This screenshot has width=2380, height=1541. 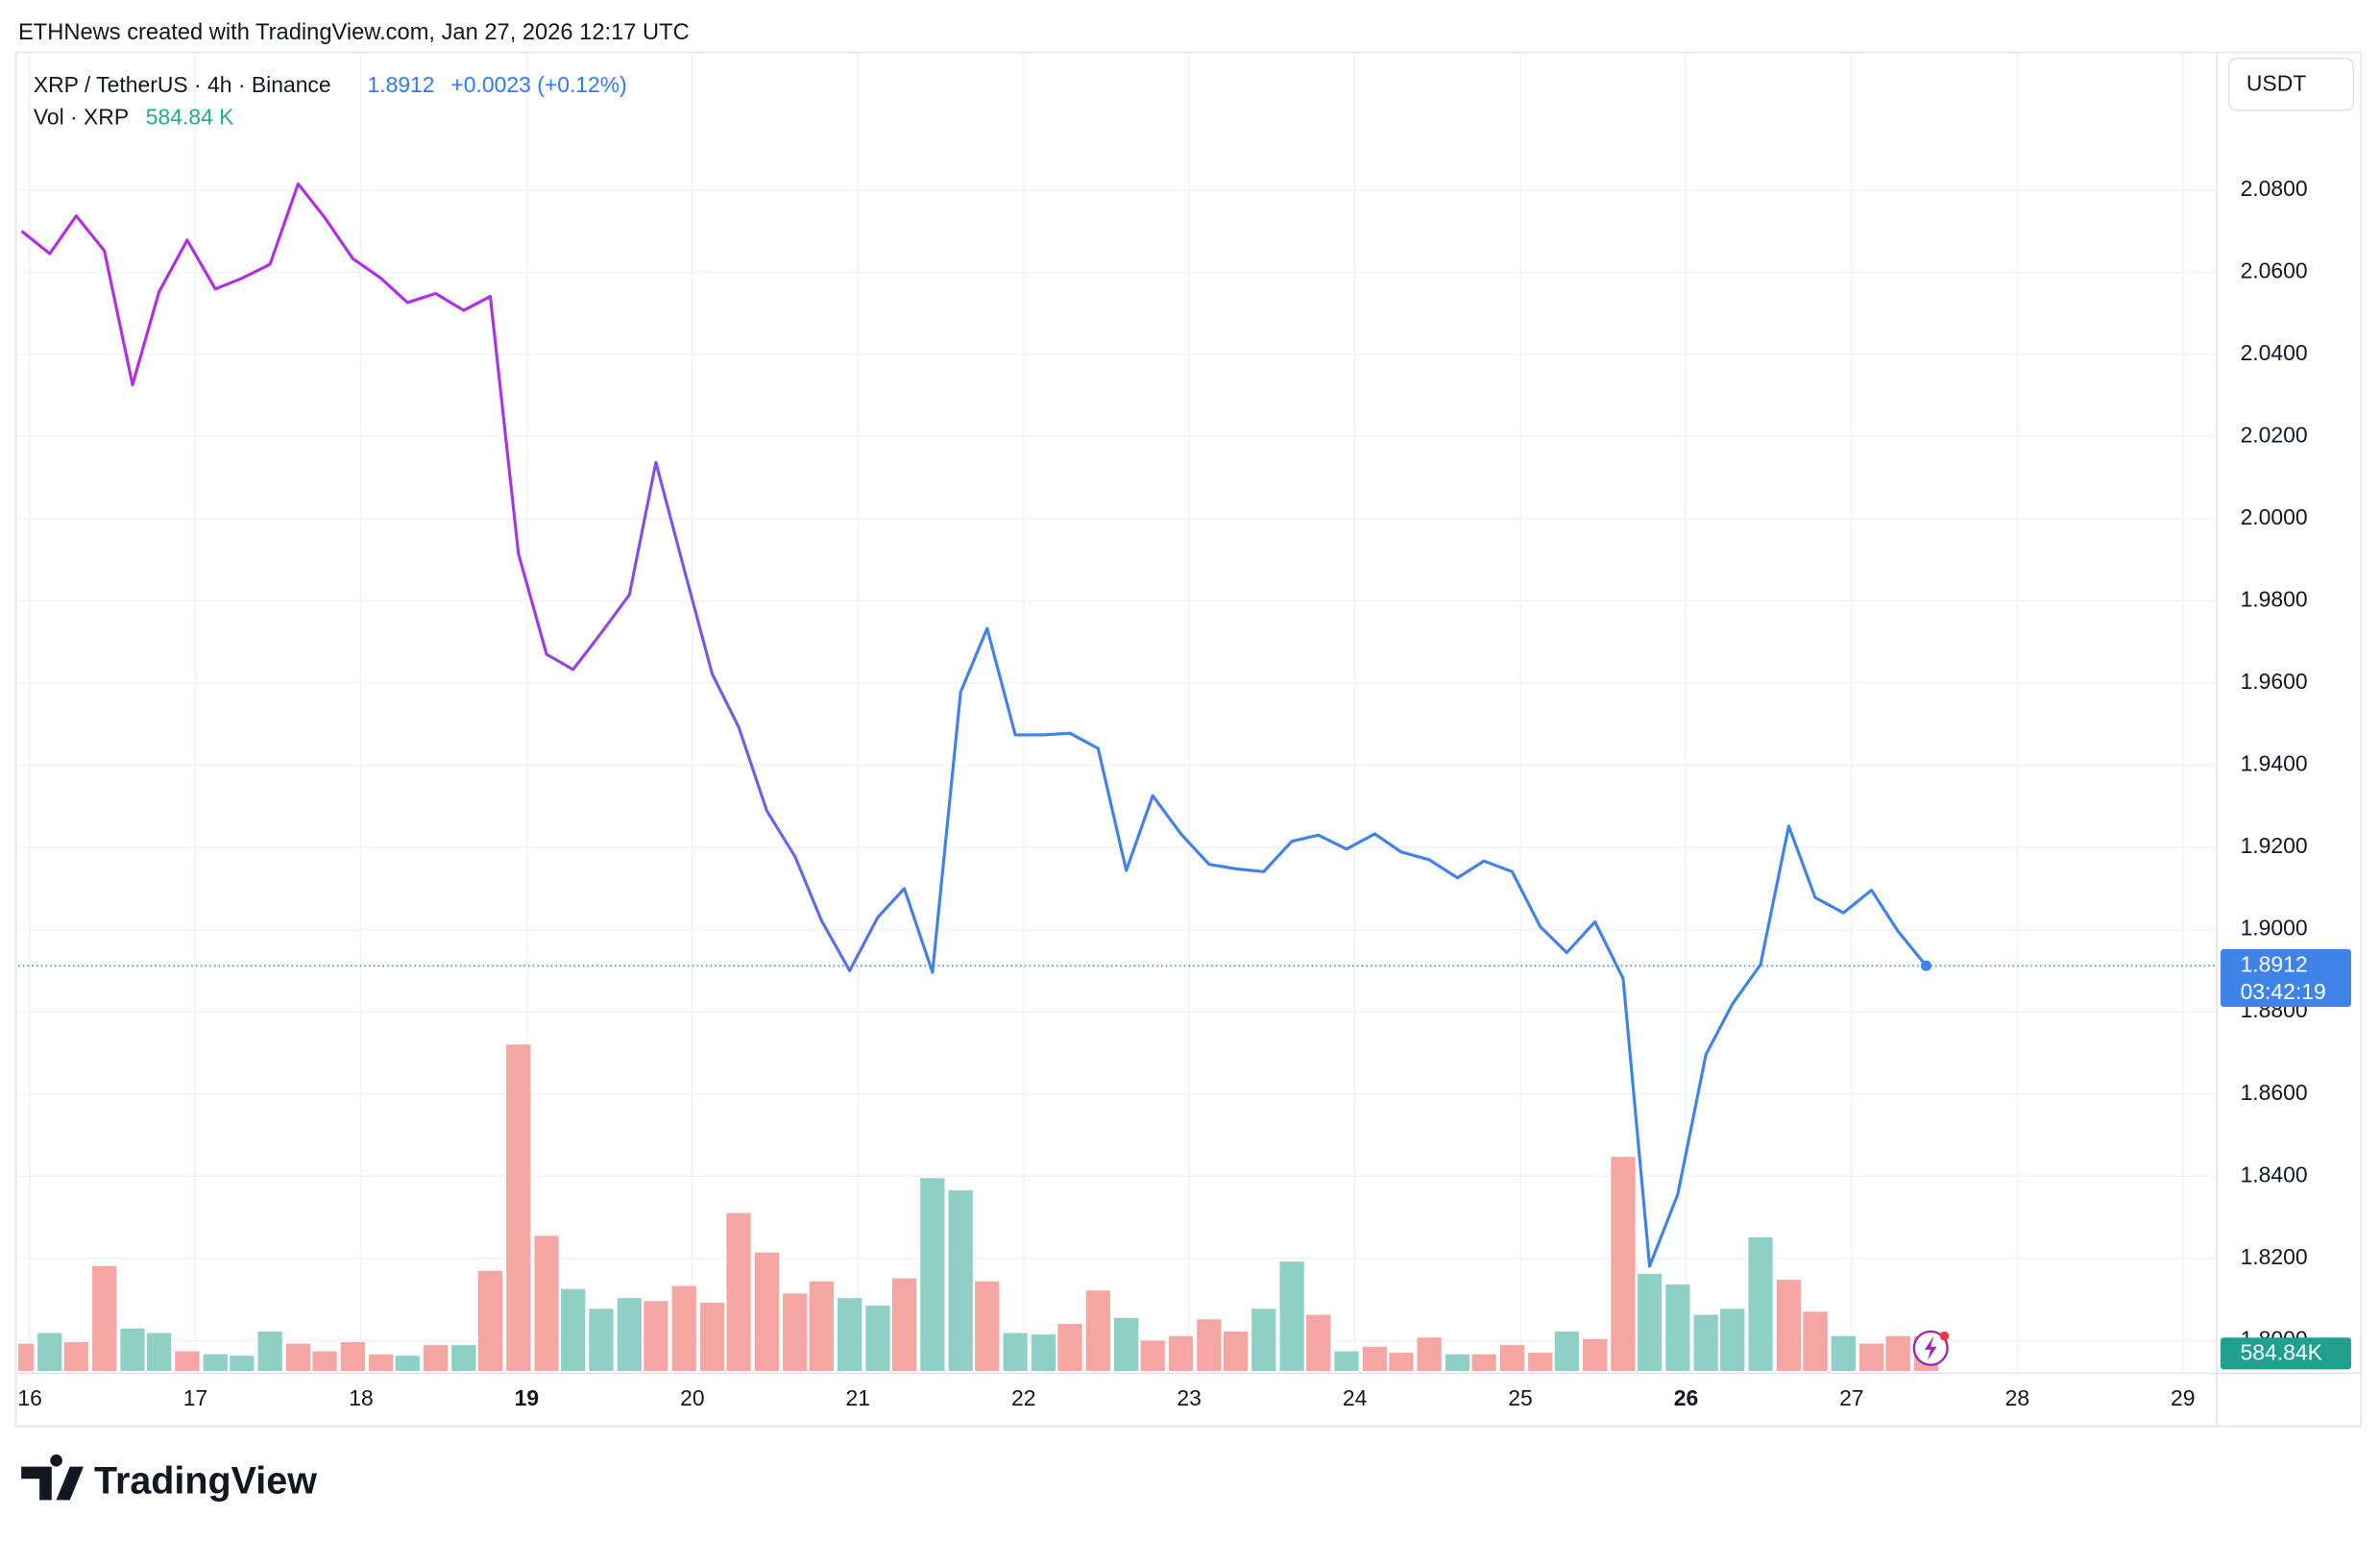 What do you see at coordinates (2274, 682) in the screenshot?
I see `y-tick-label: 1.9600` at bounding box center [2274, 682].